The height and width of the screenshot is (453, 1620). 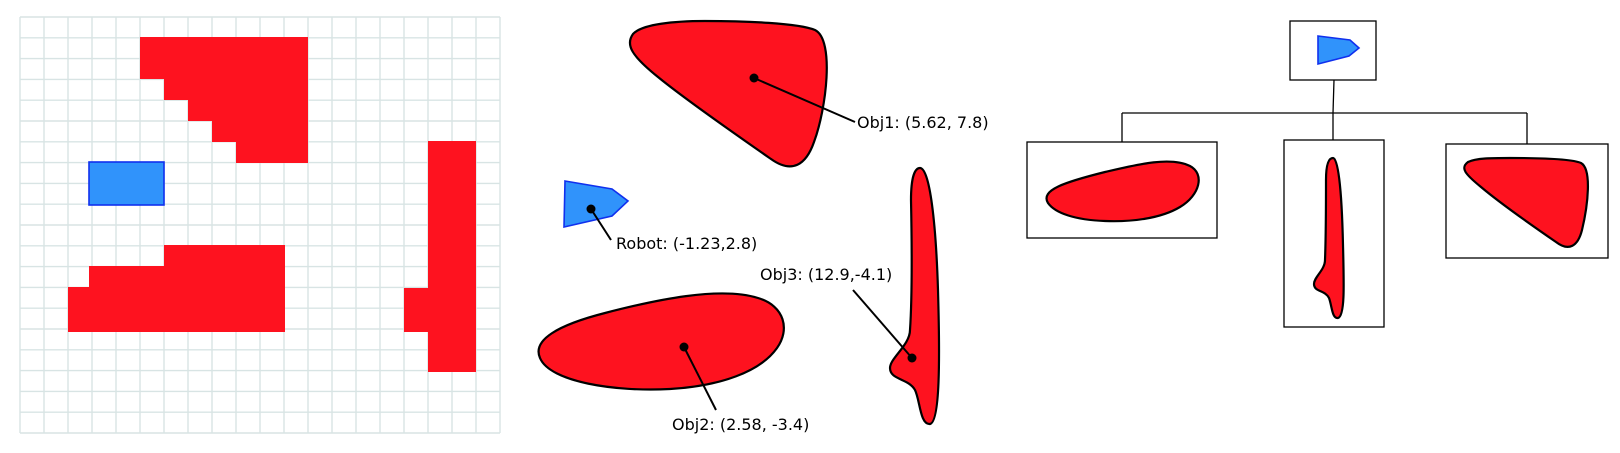 What do you see at coordinates (754, 78) in the screenshot?
I see `object-1-centroid` at bounding box center [754, 78].